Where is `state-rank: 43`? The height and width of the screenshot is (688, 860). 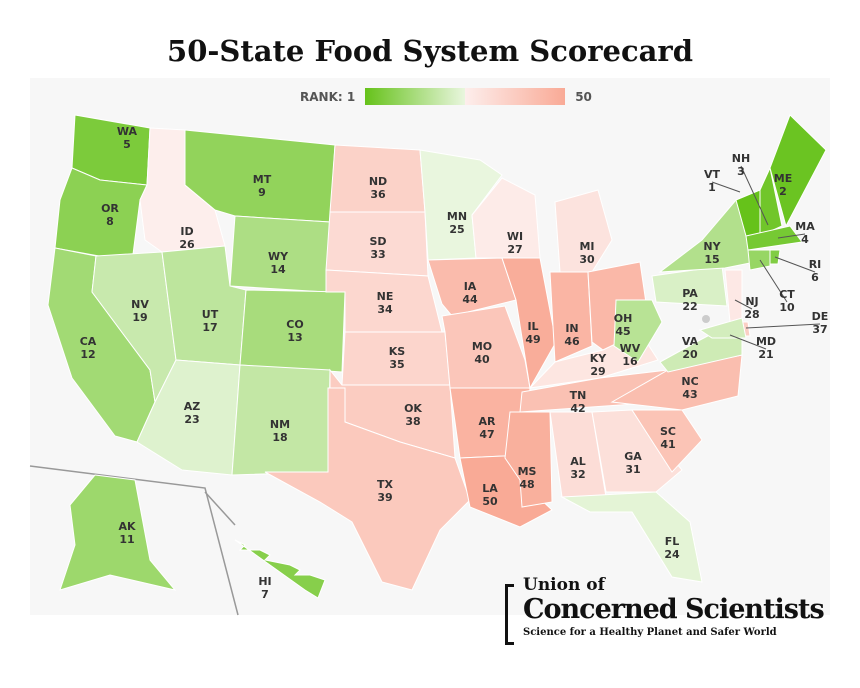 state-rank: 43 is located at coordinates (689, 394).